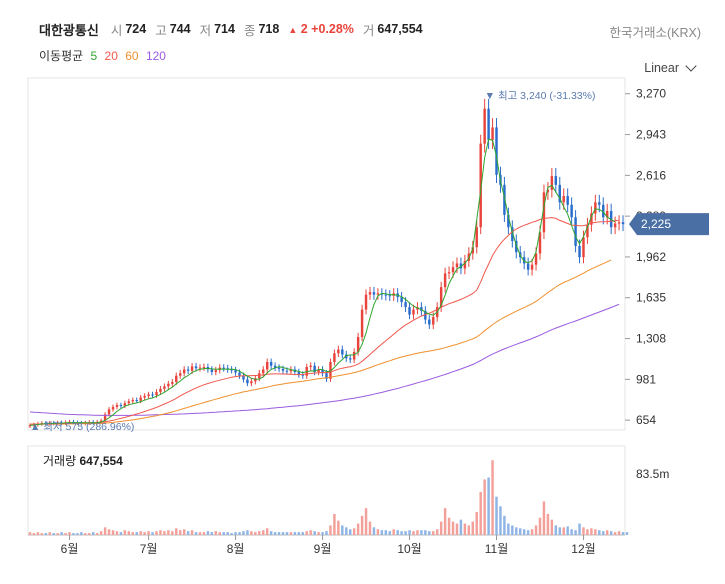 The image size is (725, 584). What do you see at coordinates (82, 427) in the screenshot?
I see `min-price-annotation: ▲ 최저 575 (286.96%)` at bounding box center [82, 427].